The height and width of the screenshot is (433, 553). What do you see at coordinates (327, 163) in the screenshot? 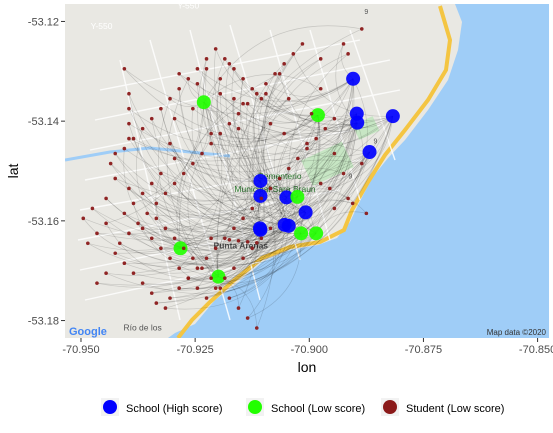
I see `map-cemetery-park` at bounding box center [327, 163].